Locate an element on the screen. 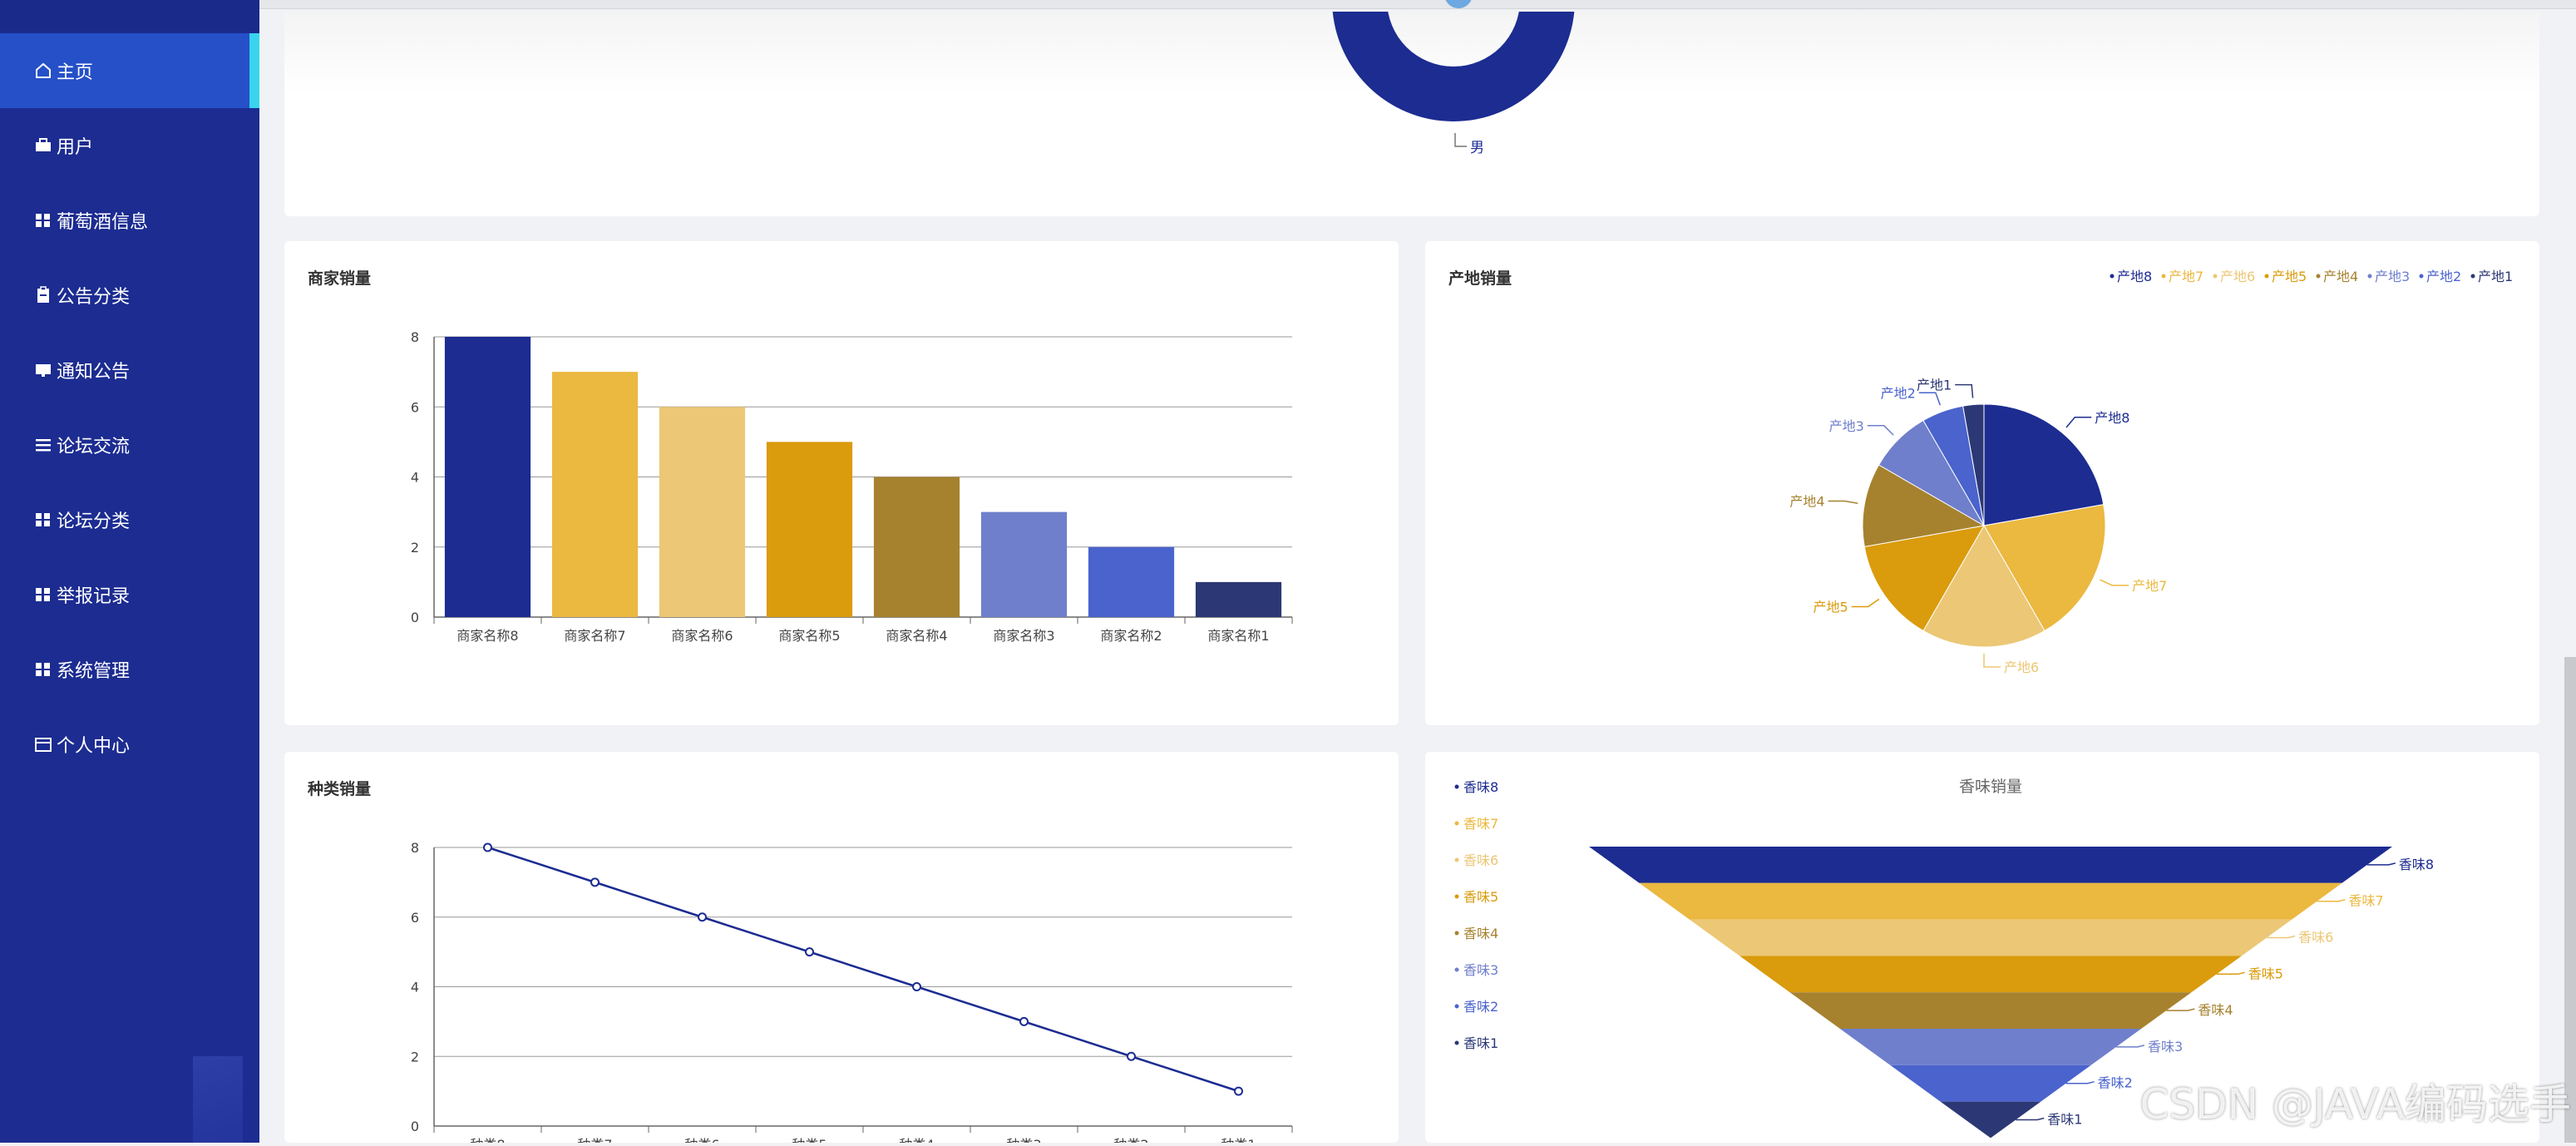 This screenshot has width=2576, height=1146. bar-商家名称5 is located at coordinates (809, 529).